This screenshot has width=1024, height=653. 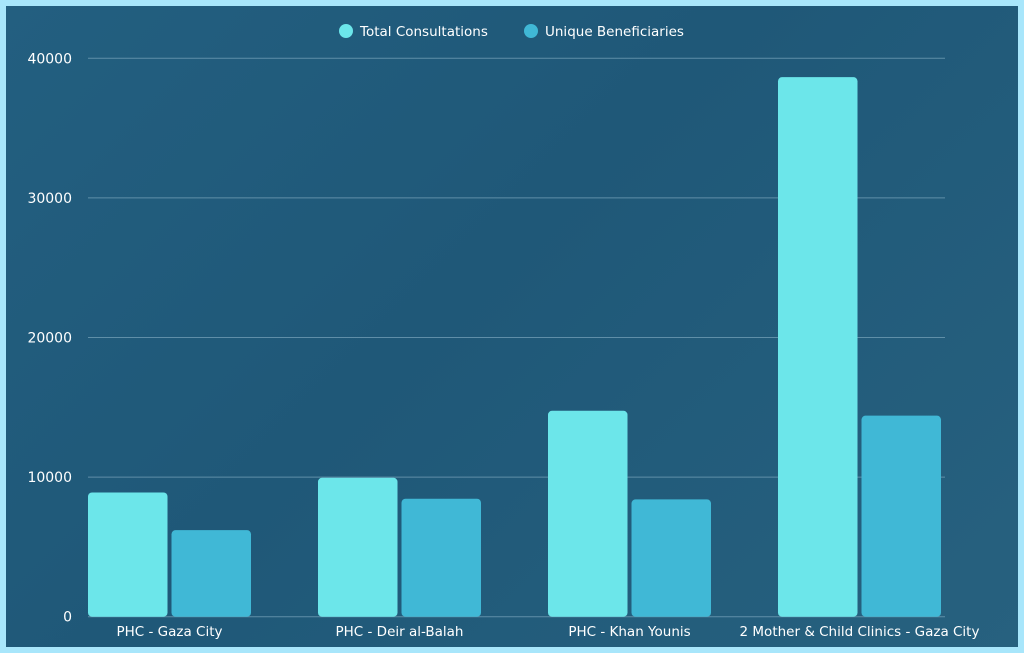 What do you see at coordinates (49, 478) in the screenshot?
I see `y-tick-label: 10000` at bounding box center [49, 478].